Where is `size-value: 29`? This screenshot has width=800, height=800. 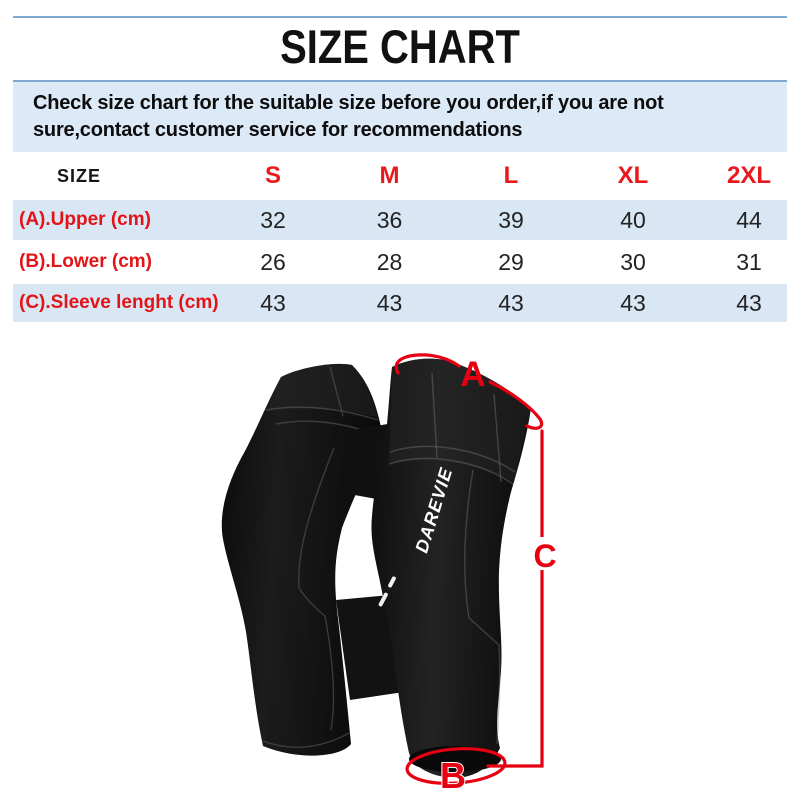 size-value: 29 is located at coordinates (511, 261).